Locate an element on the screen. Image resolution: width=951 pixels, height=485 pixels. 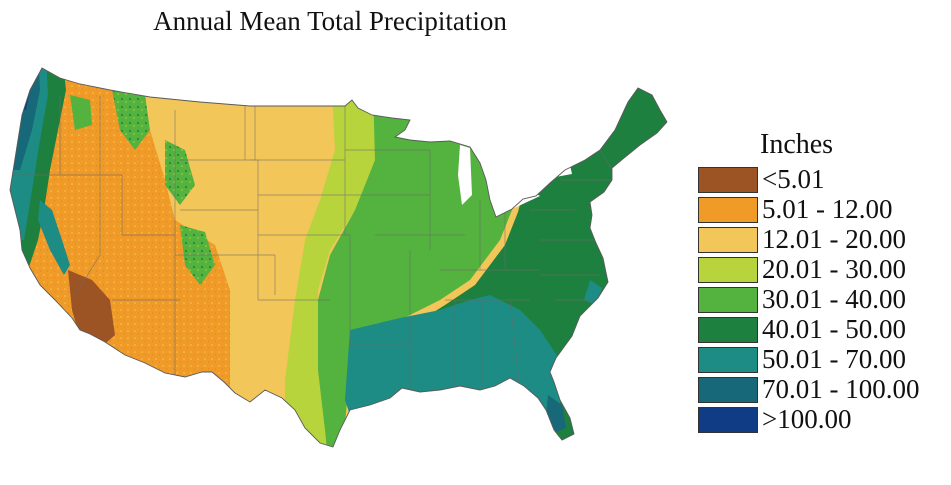
legend-item: 70.01 - 100.00 is located at coordinates (823, 389).